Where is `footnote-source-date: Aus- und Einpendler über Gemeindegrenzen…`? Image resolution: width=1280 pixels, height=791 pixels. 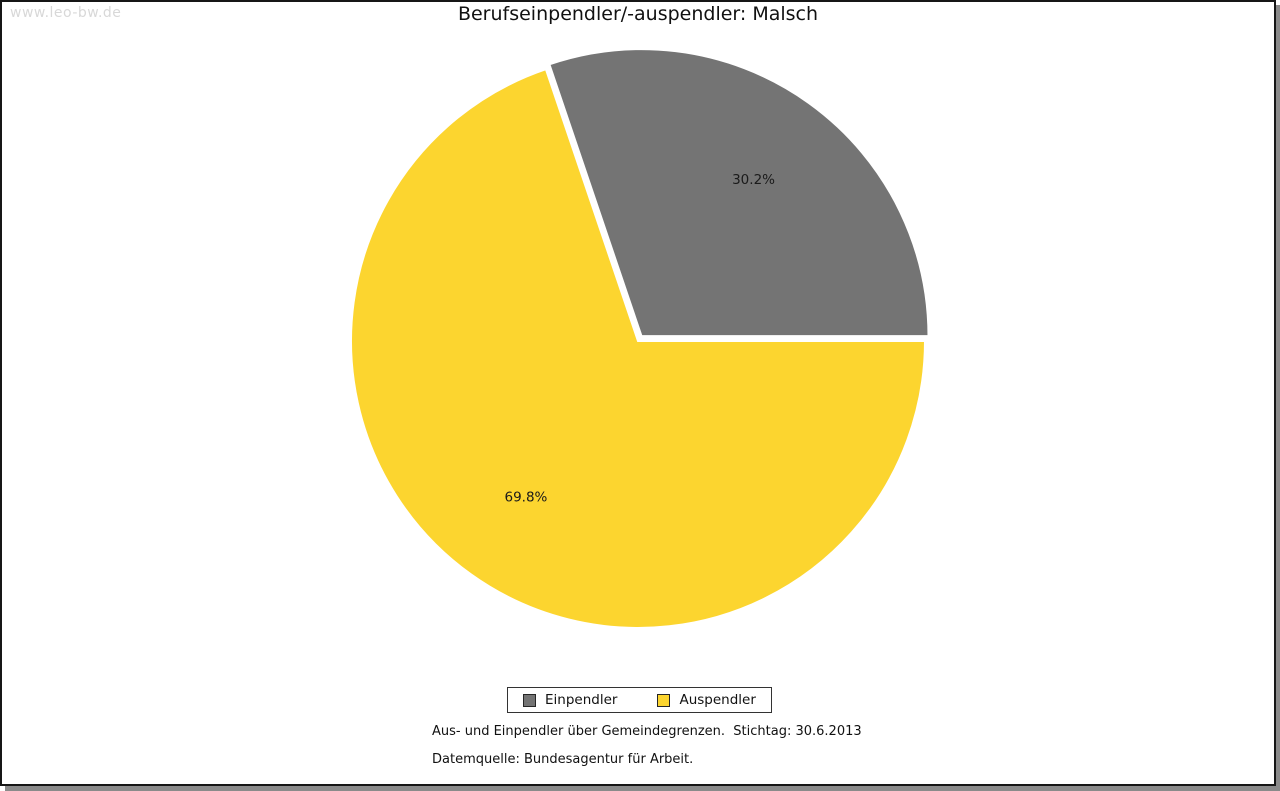 footnote-source-date: Aus- und Einpendler über Gemeindegrenzen… is located at coordinates (647, 731).